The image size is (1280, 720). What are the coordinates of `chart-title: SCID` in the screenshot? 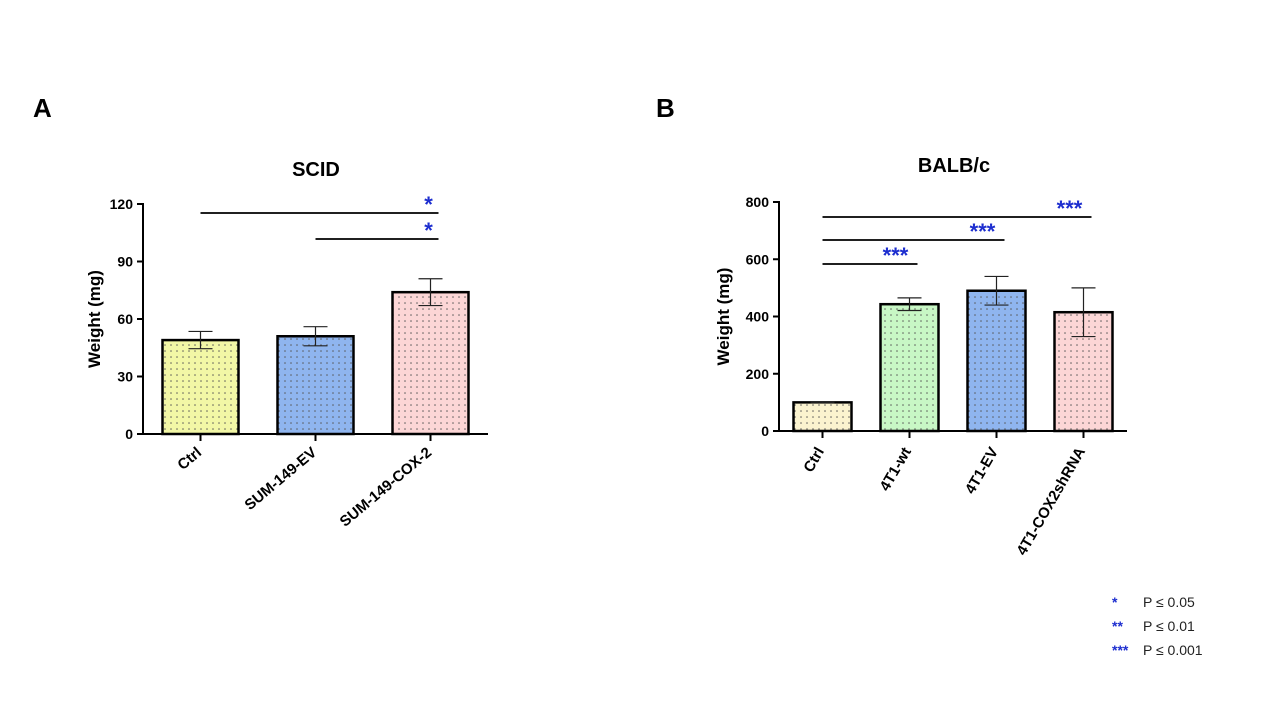 It's located at (316, 170).